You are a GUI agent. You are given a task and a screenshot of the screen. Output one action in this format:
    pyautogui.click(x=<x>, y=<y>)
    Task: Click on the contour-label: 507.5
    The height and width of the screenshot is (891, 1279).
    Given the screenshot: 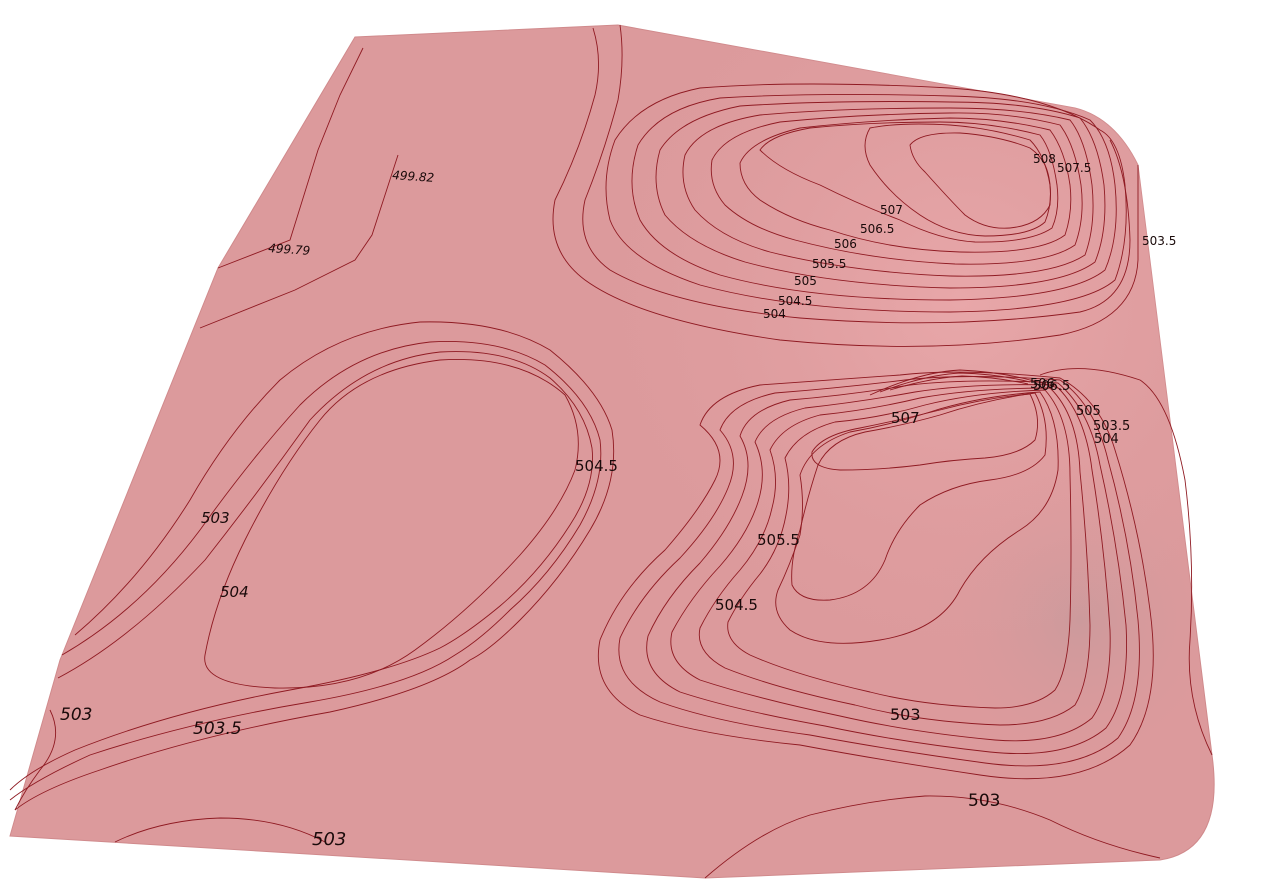 What is the action you would take?
    pyautogui.click(x=1074, y=168)
    